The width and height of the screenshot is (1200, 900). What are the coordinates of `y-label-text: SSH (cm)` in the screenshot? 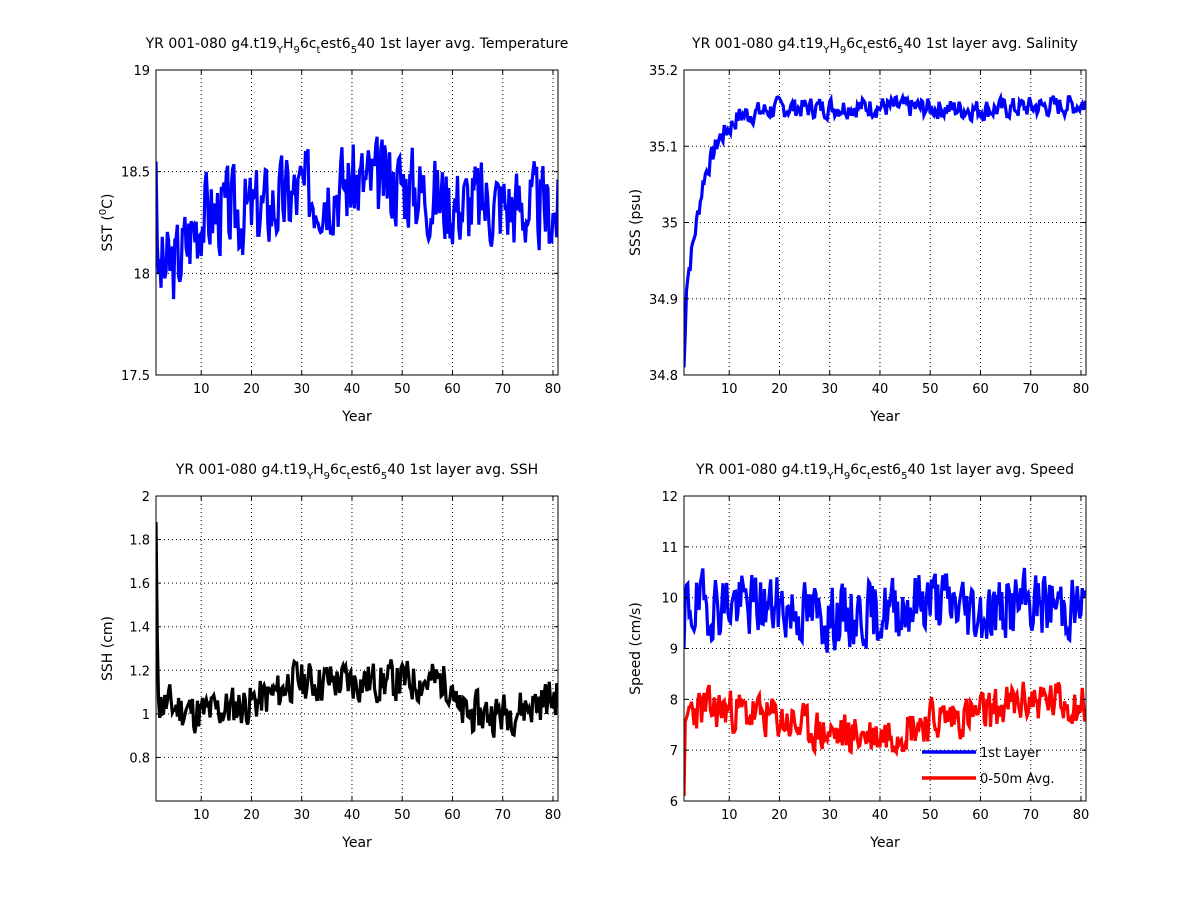 It's located at (108, 648).